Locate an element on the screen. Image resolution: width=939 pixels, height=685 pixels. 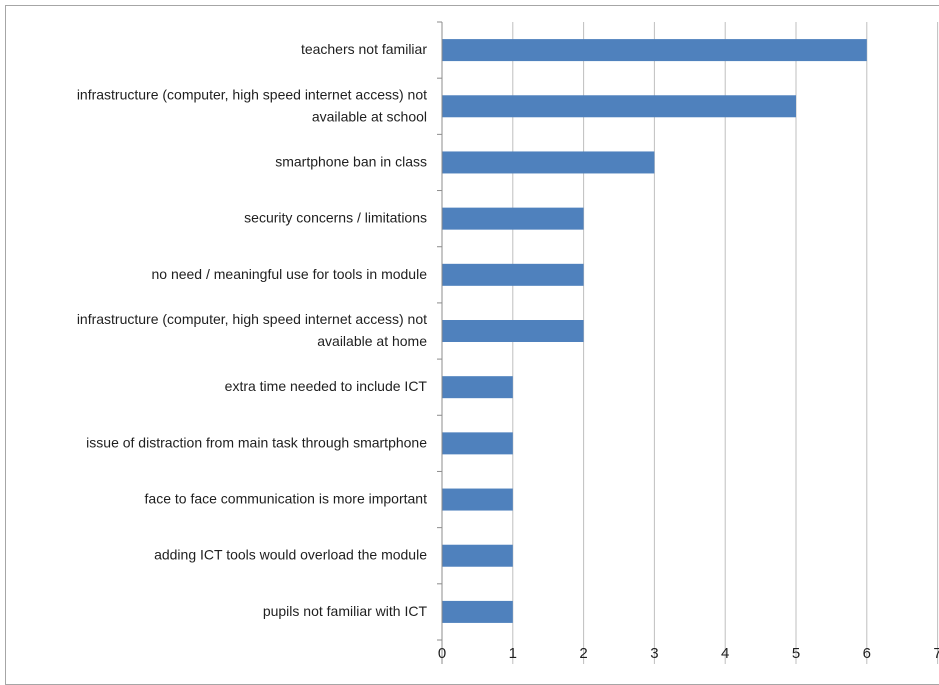
x-tick-label-4: 4 is located at coordinates (725, 653).